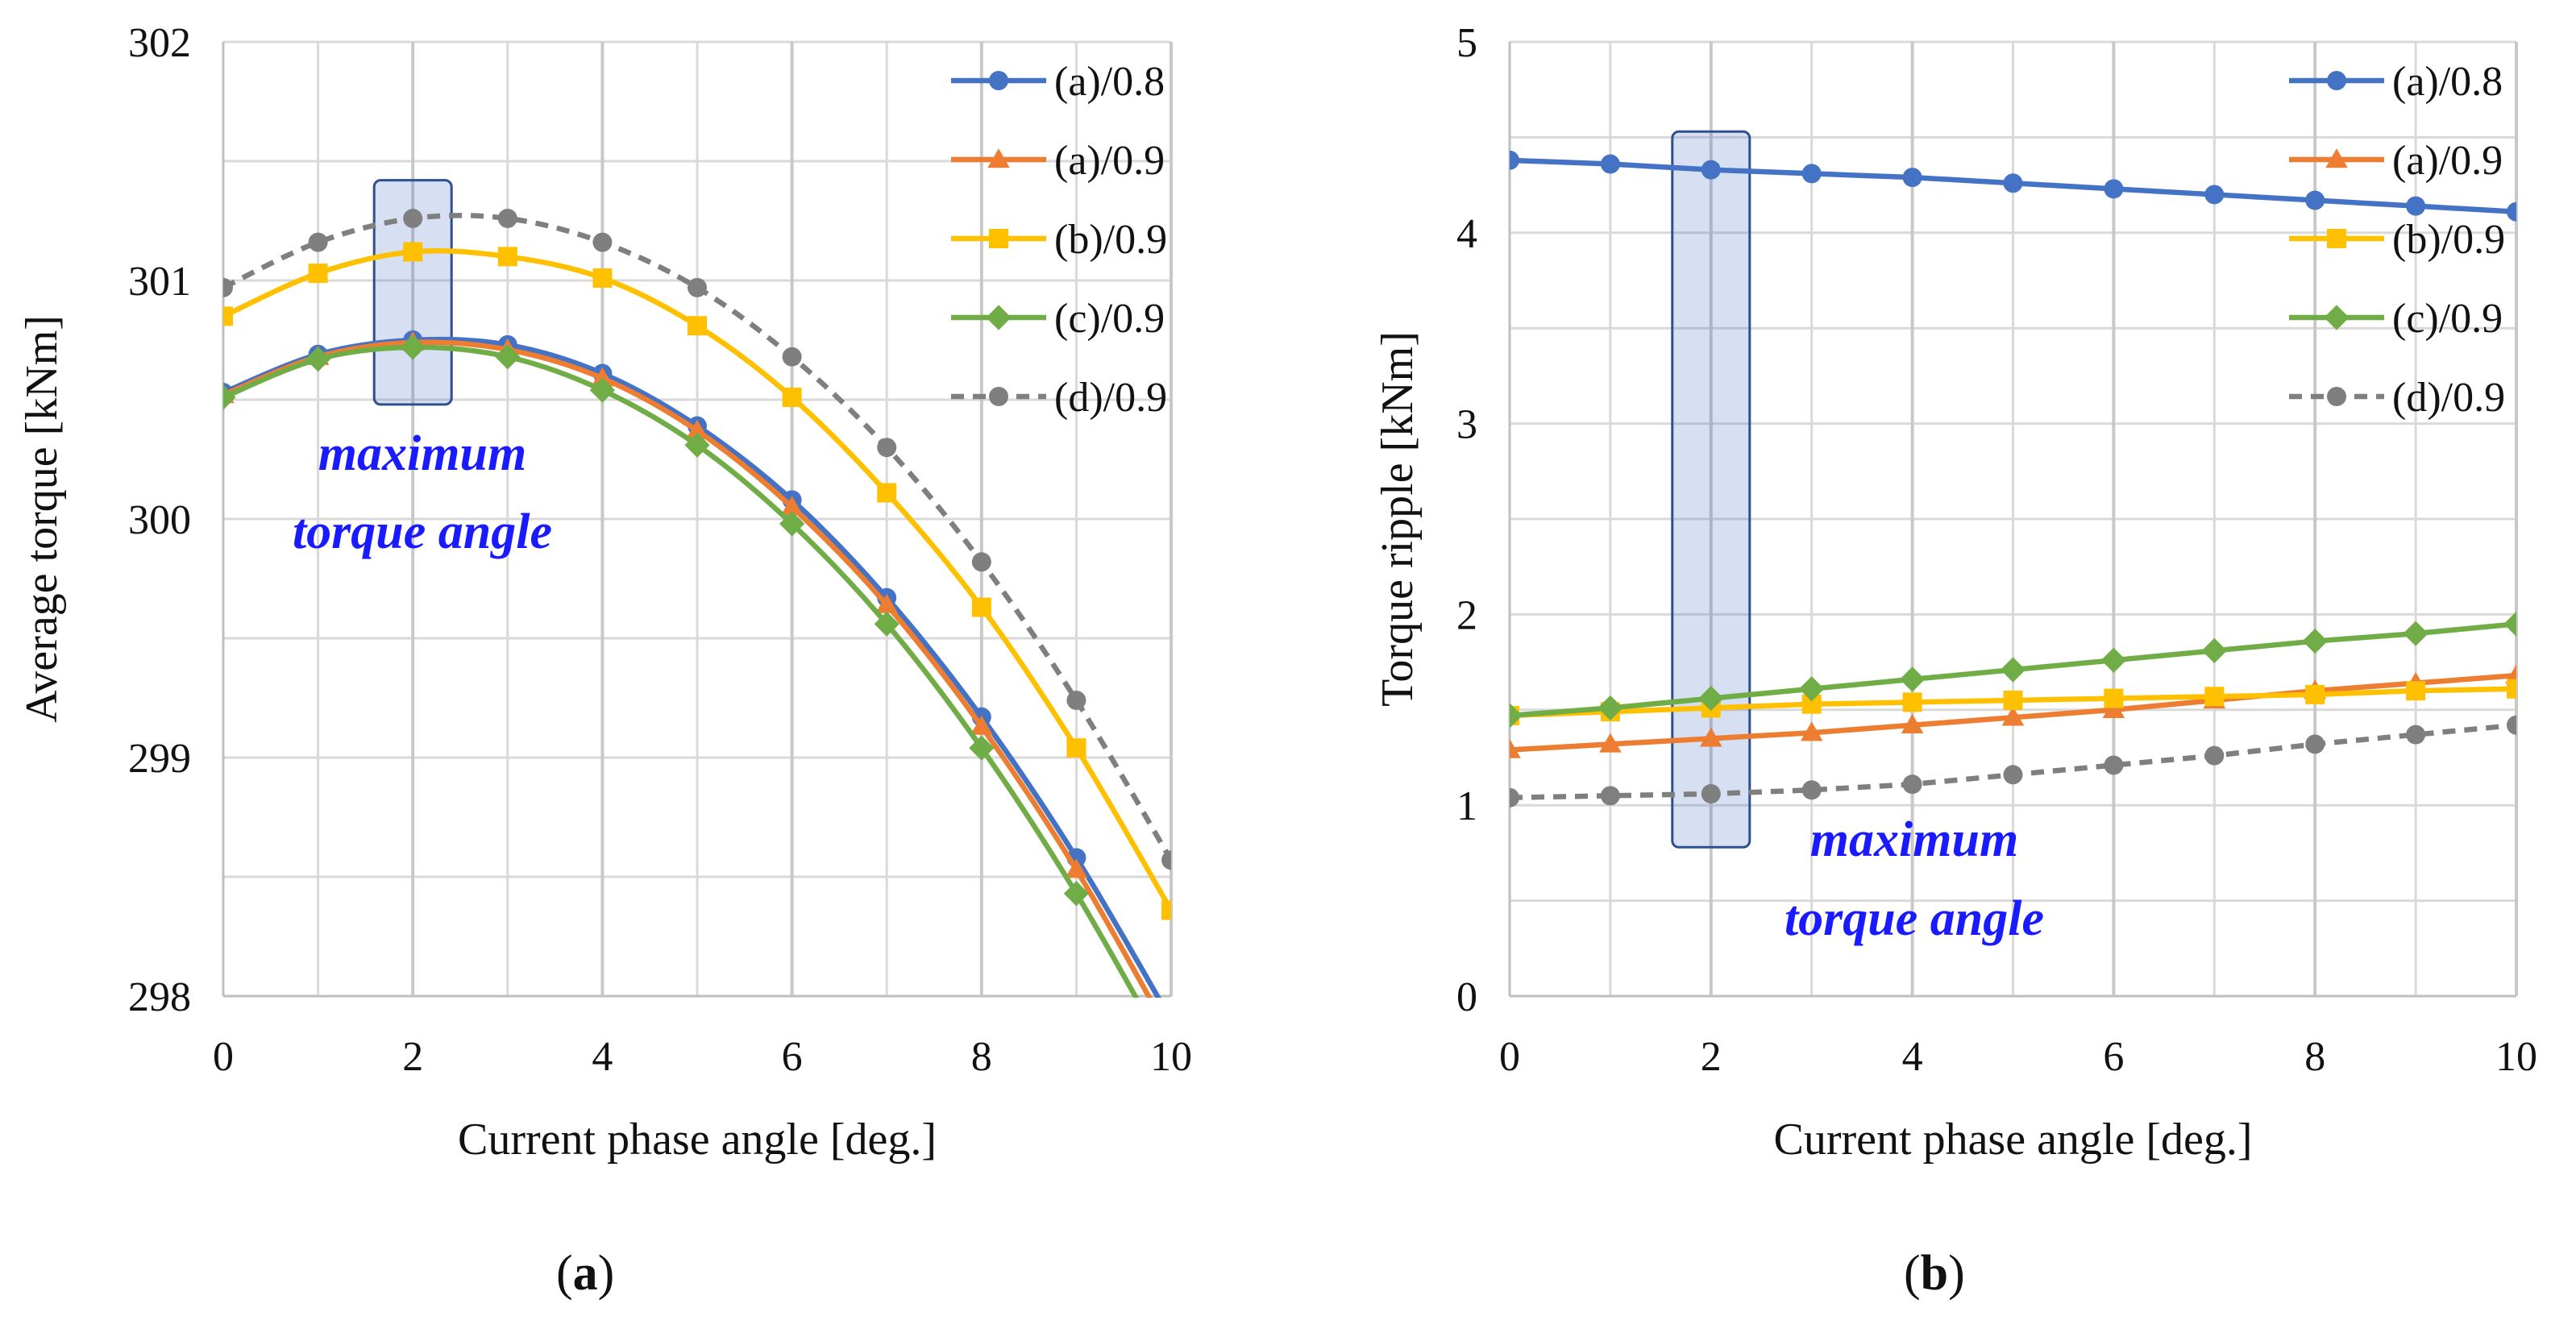 The height and width of the screenshot is (1337, 2576). What do you see at coordinates (1466, 43) in the screenshot?
I see `y-tick-label: 5` at bounding box center [1466, 43].